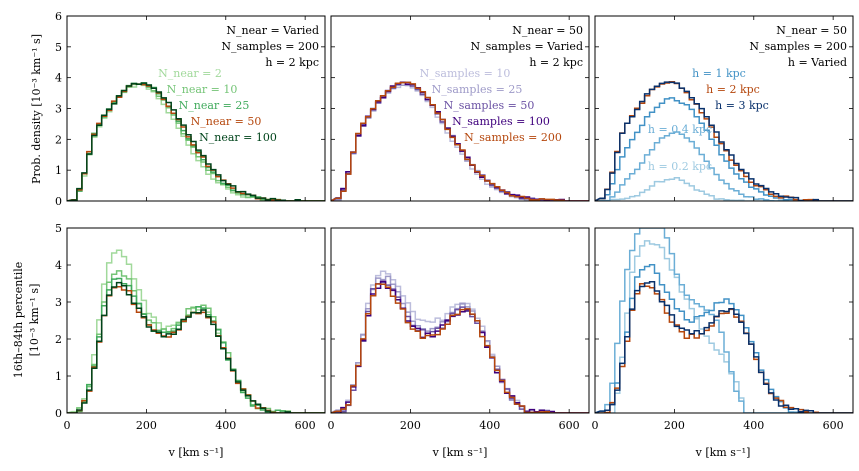  I want to click on legend-label: N_samples = 200, so click(513, 137).